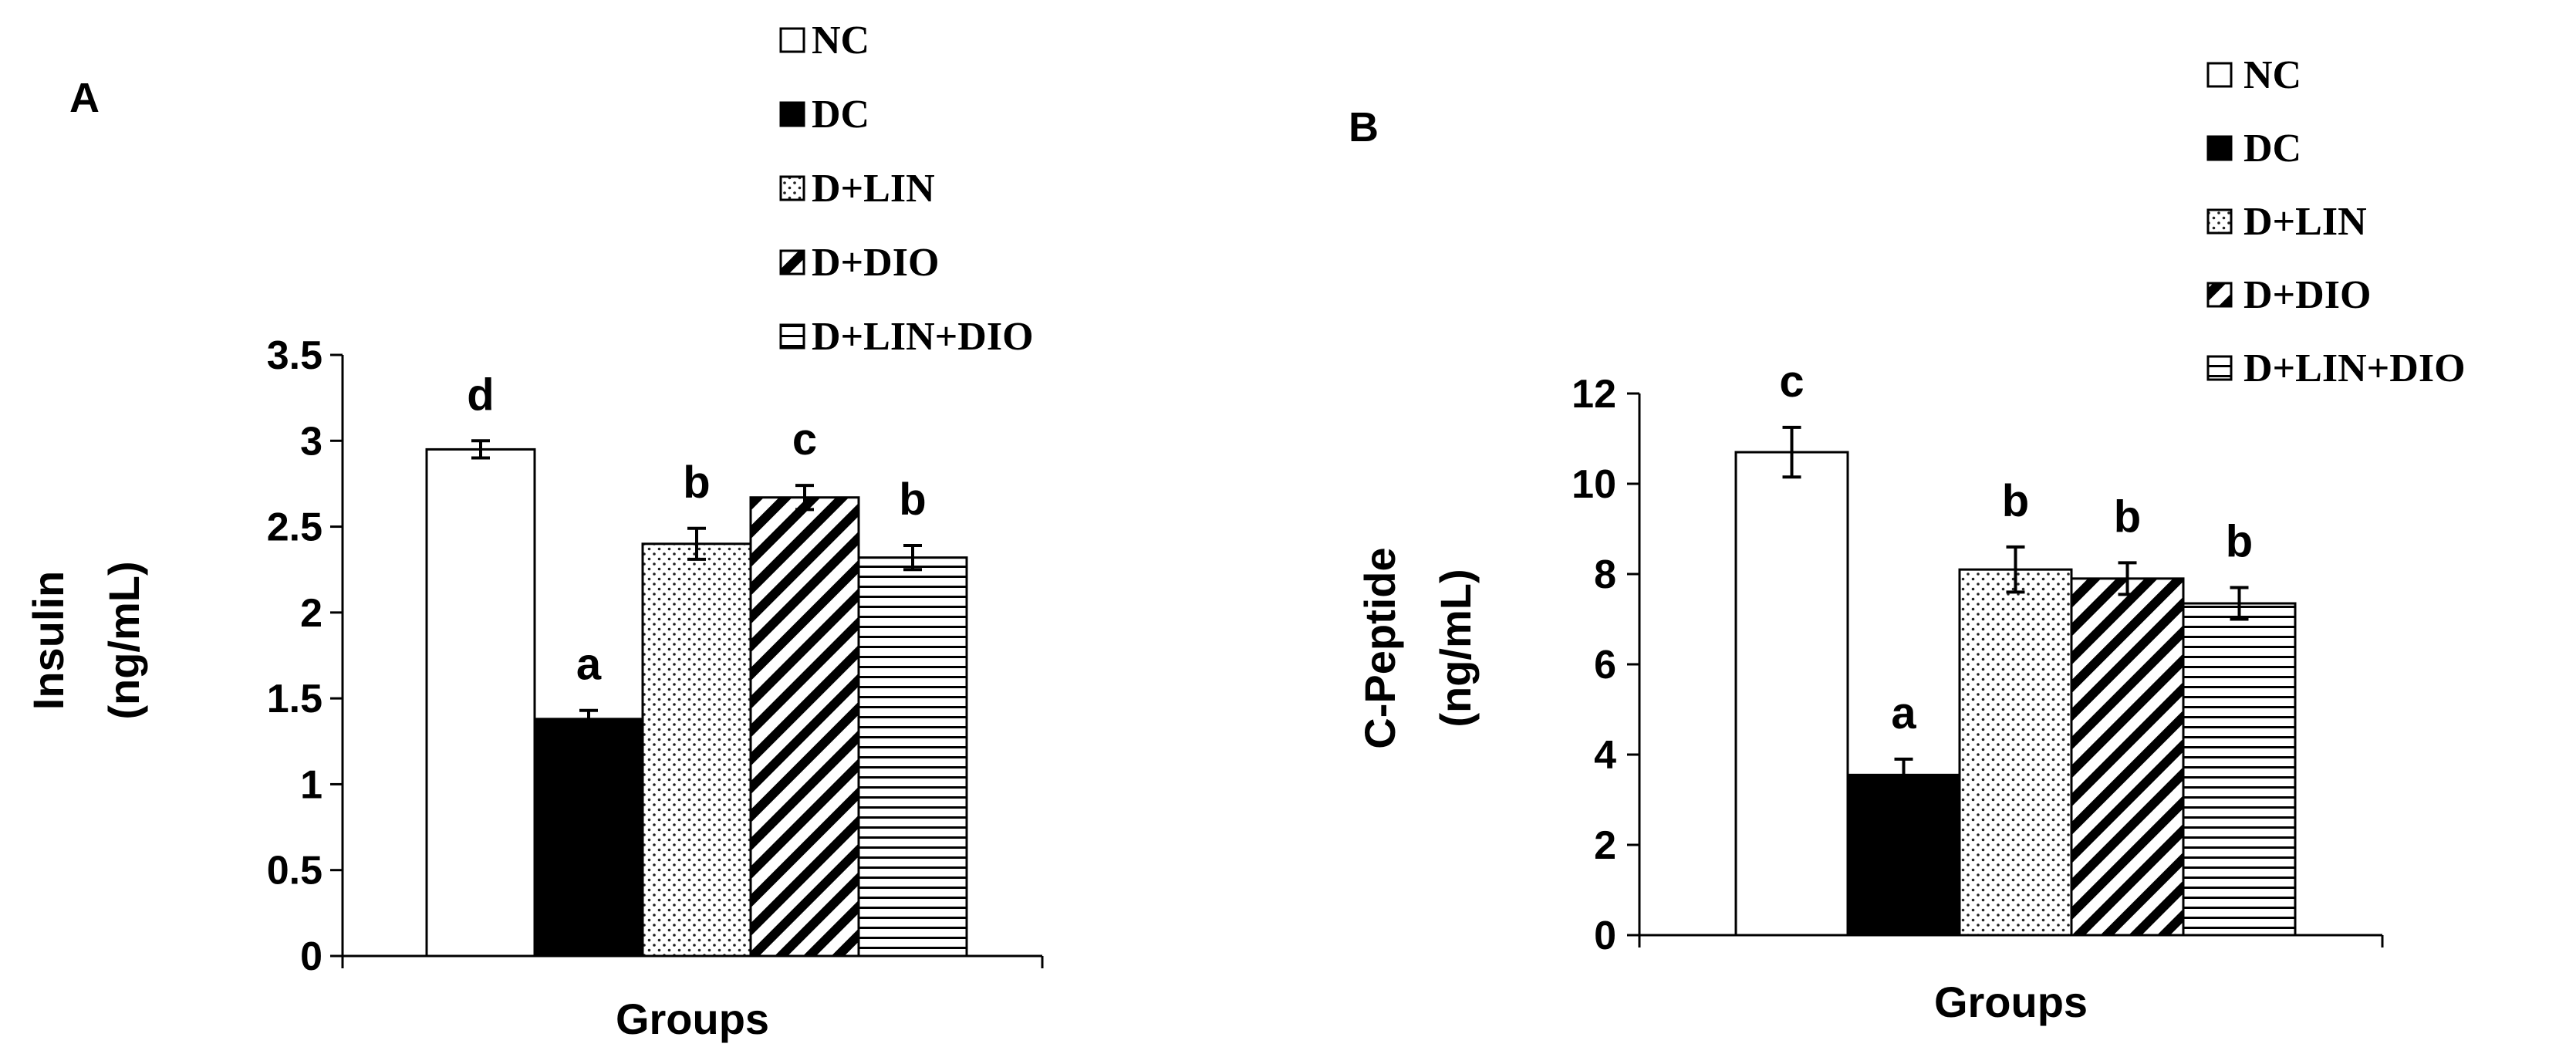 Image resolution: width=2576 pixels, height=1064 pixels. What do you see at coordinates (1605, 665) in the screenshot?
I see `y-tick-label: 6` at bounding box center [1605, 665].